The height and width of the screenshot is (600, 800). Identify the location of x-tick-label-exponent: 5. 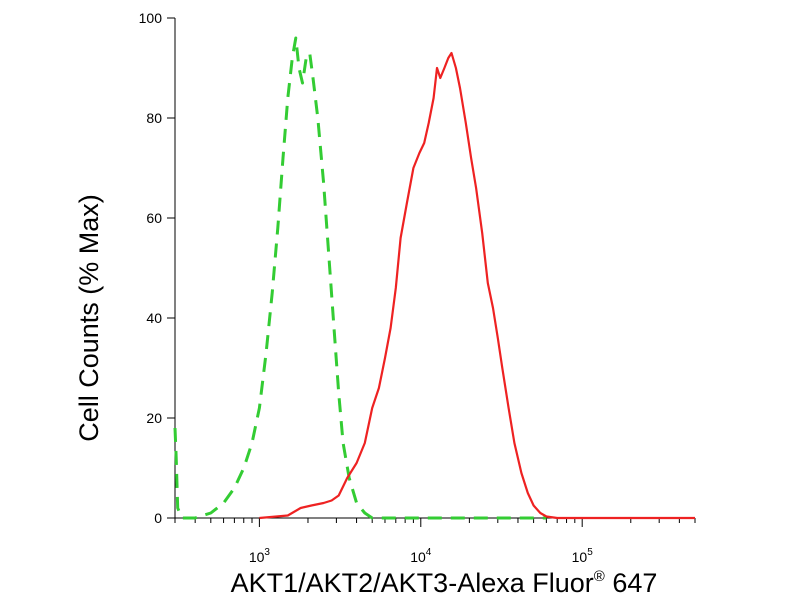
(590, 552).